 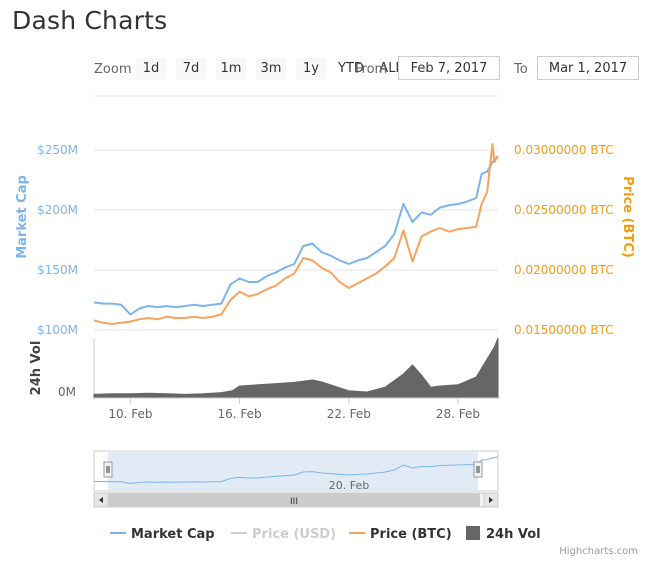 What do you see at coordinates (598, 551) in the screenshot?
I see `highcharts-credits-link: Highcharts.com` at bounding box center [598, 551].